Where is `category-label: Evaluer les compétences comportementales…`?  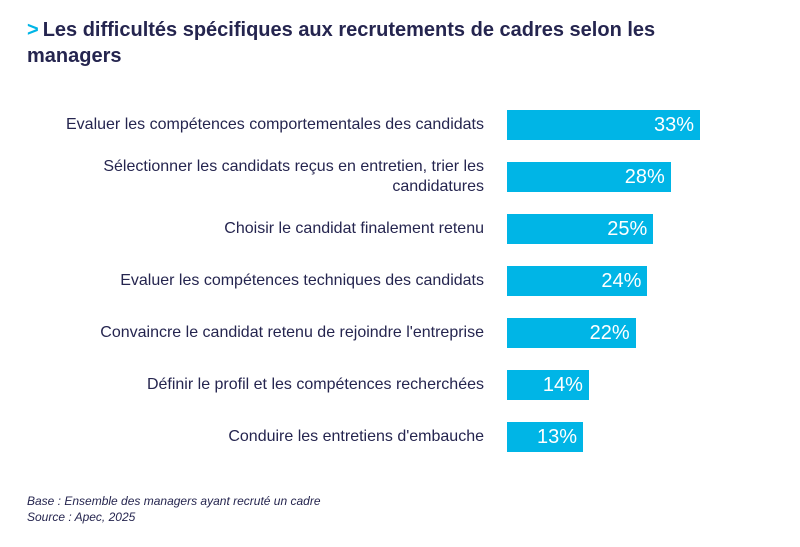 category-label: Evaluer les compétences comportementales… is located at coordinates (264, 125).